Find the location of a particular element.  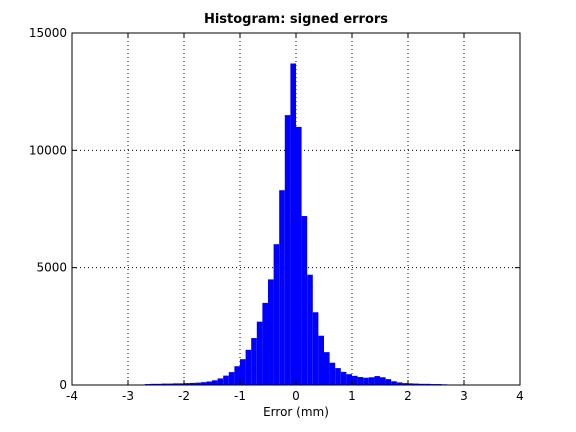

x-tick-label: 3 is located at coordinates (464, 396).